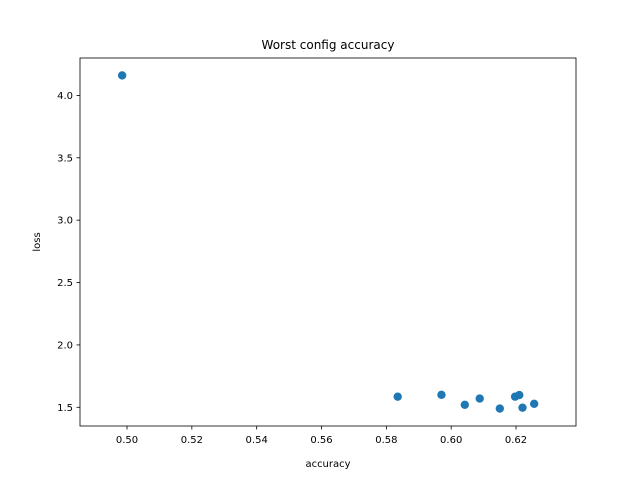 Image resolution: width=640 pixels, height=480 pixels. I want to click on y-tick-label: 2.5, so click(65, 283).